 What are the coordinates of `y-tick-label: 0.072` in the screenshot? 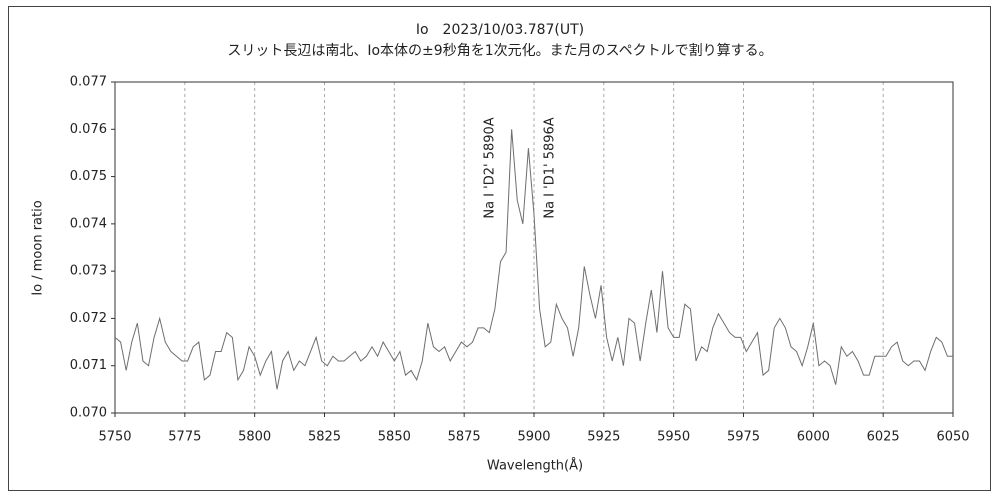 It's located at (88, 318).